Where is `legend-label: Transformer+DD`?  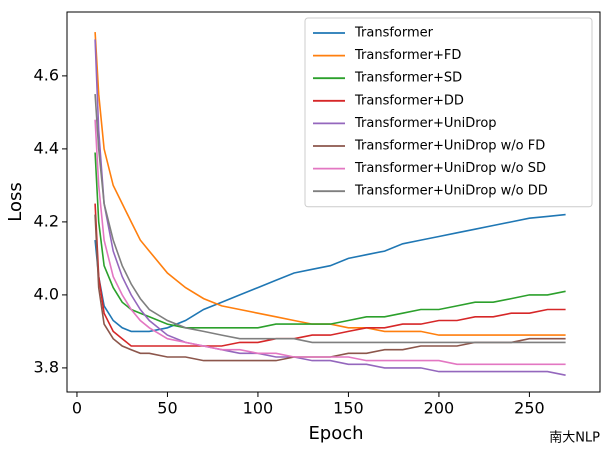
legend-label: Transformer+DD is located at coordinates (409, 100).